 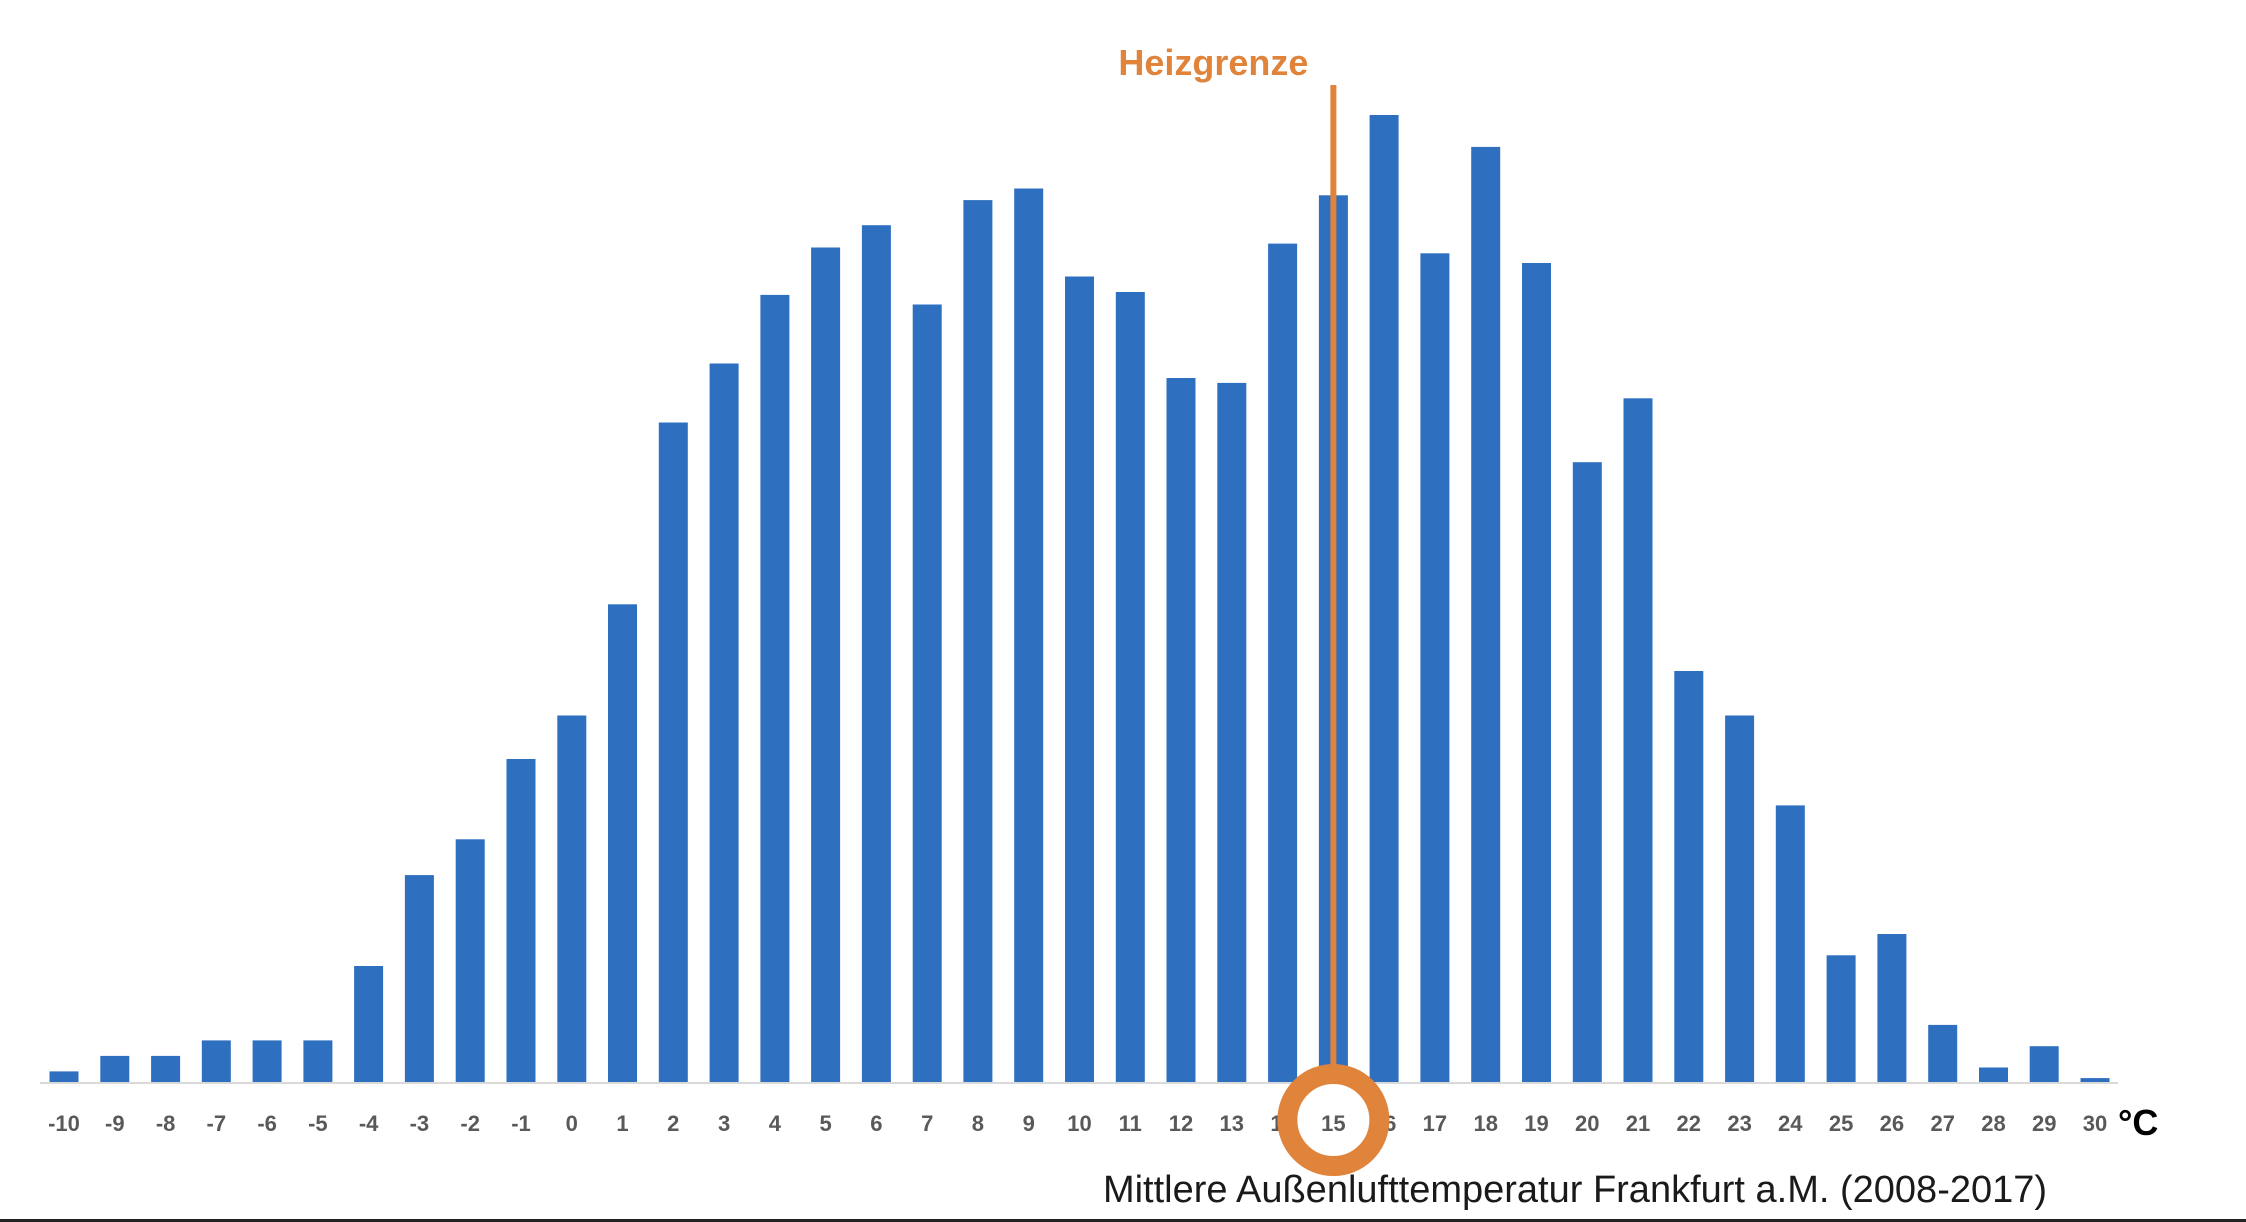 I want to click on heizgrenze-circle, so click(x=1333, y=1120).